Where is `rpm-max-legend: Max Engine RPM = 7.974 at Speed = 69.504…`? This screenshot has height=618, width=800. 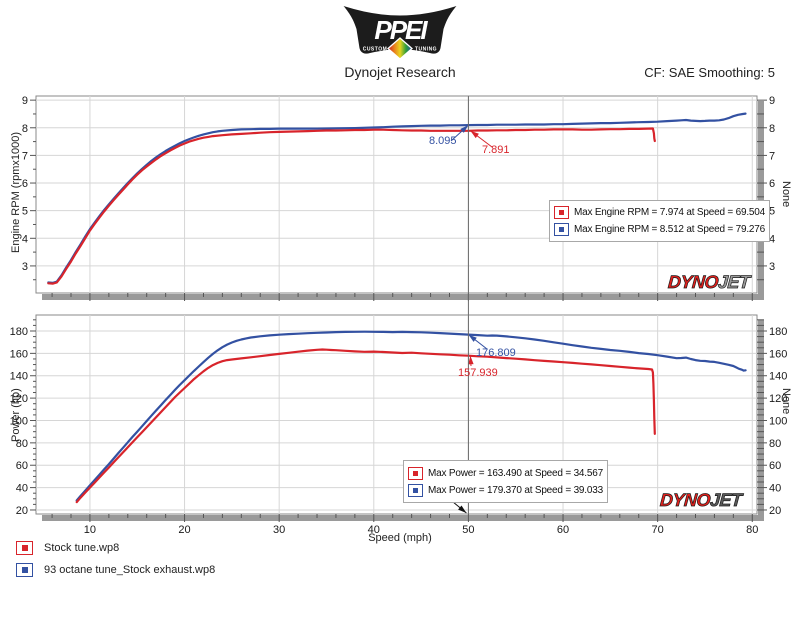
rpm-max-legend: Max Engine RPM = 7.974 at Speed = 69.504… is located at coordinates (659, 221).